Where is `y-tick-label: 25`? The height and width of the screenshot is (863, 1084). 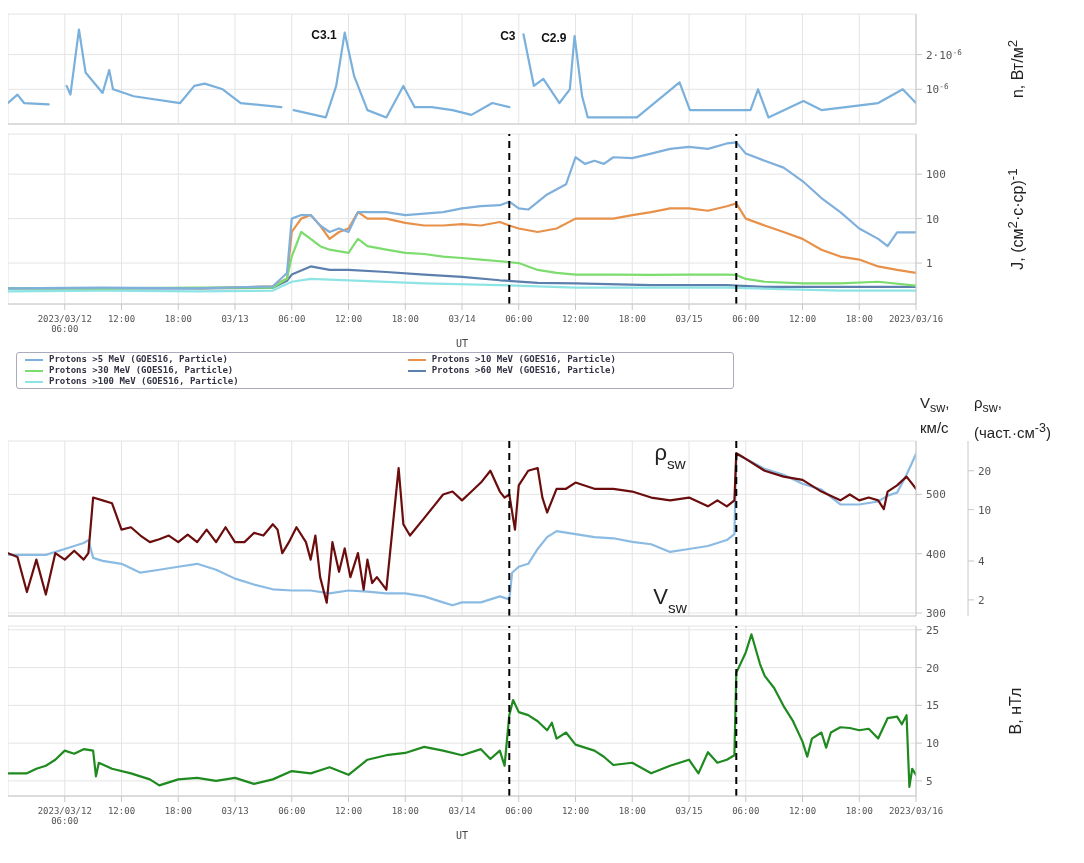
y-tick-label: 25 is located at coordinates (933, 630).